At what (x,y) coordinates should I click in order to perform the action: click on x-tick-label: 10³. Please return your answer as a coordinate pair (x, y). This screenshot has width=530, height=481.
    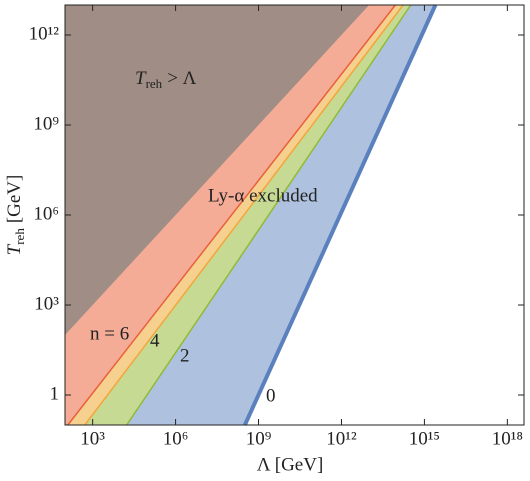
    Looking at the image, I should click on (92, 438).